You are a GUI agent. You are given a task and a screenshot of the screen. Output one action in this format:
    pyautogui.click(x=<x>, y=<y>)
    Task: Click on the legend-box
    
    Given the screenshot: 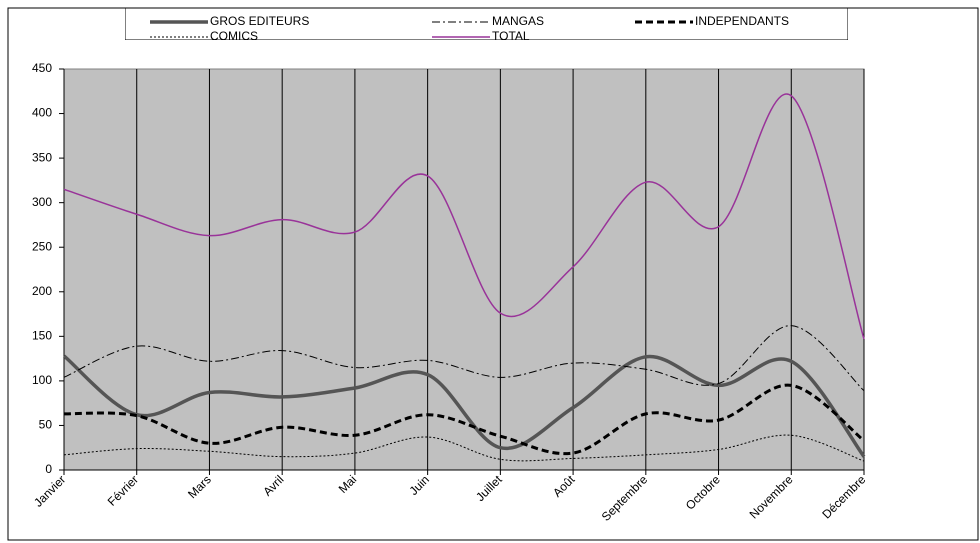 What is the action you would take?
    pyautogui.click(x=486, y=24)
    